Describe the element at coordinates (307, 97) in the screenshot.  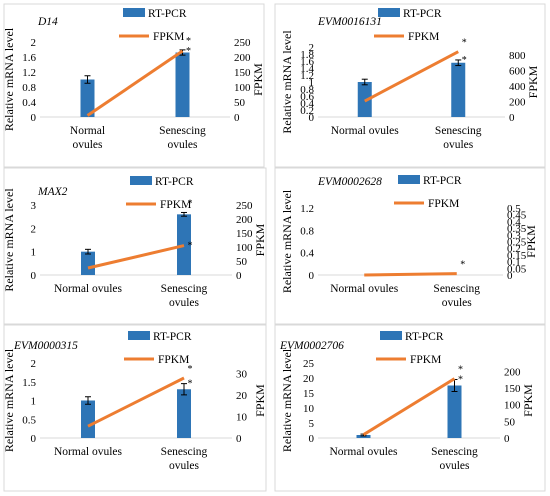
I see `y-tick-label: 0.6` at that location.